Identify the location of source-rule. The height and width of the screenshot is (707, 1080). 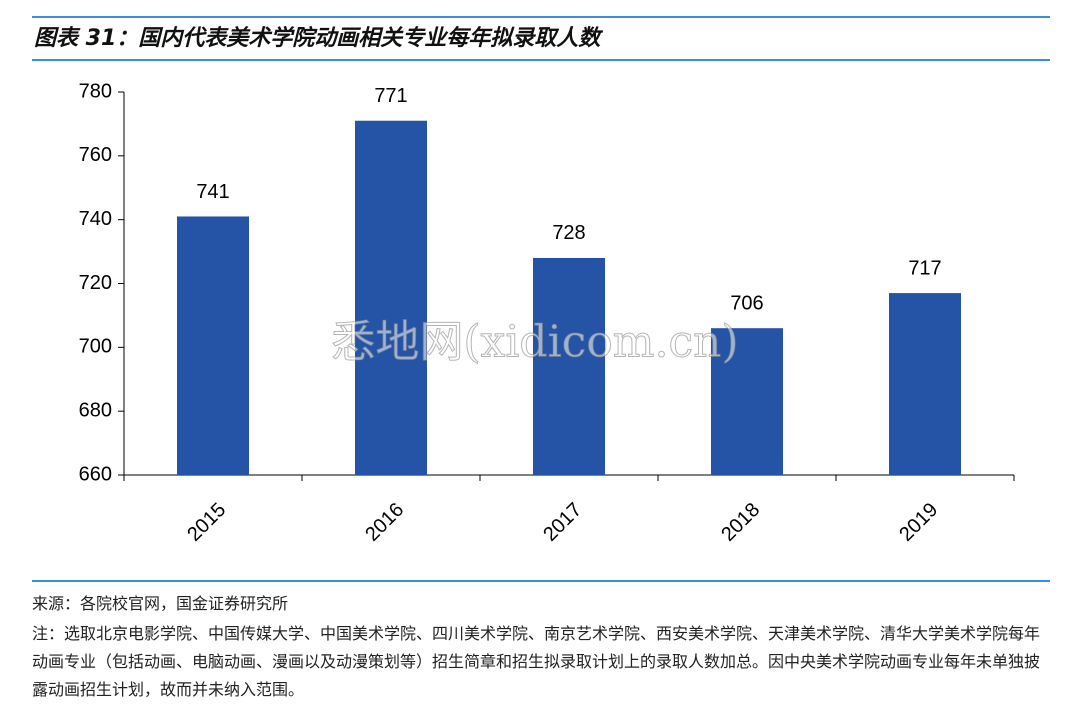
(541, 581).